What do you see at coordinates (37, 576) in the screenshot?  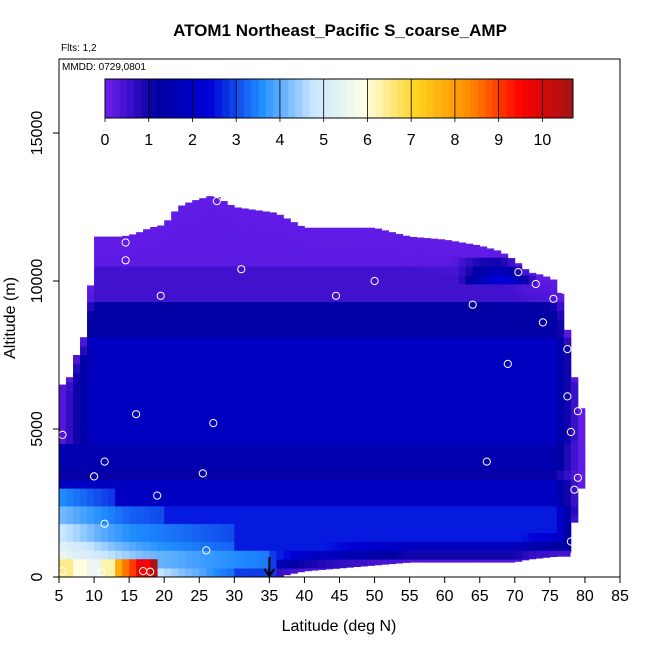 I see `y-tick-label: 0` at bounding box center [37, 576].